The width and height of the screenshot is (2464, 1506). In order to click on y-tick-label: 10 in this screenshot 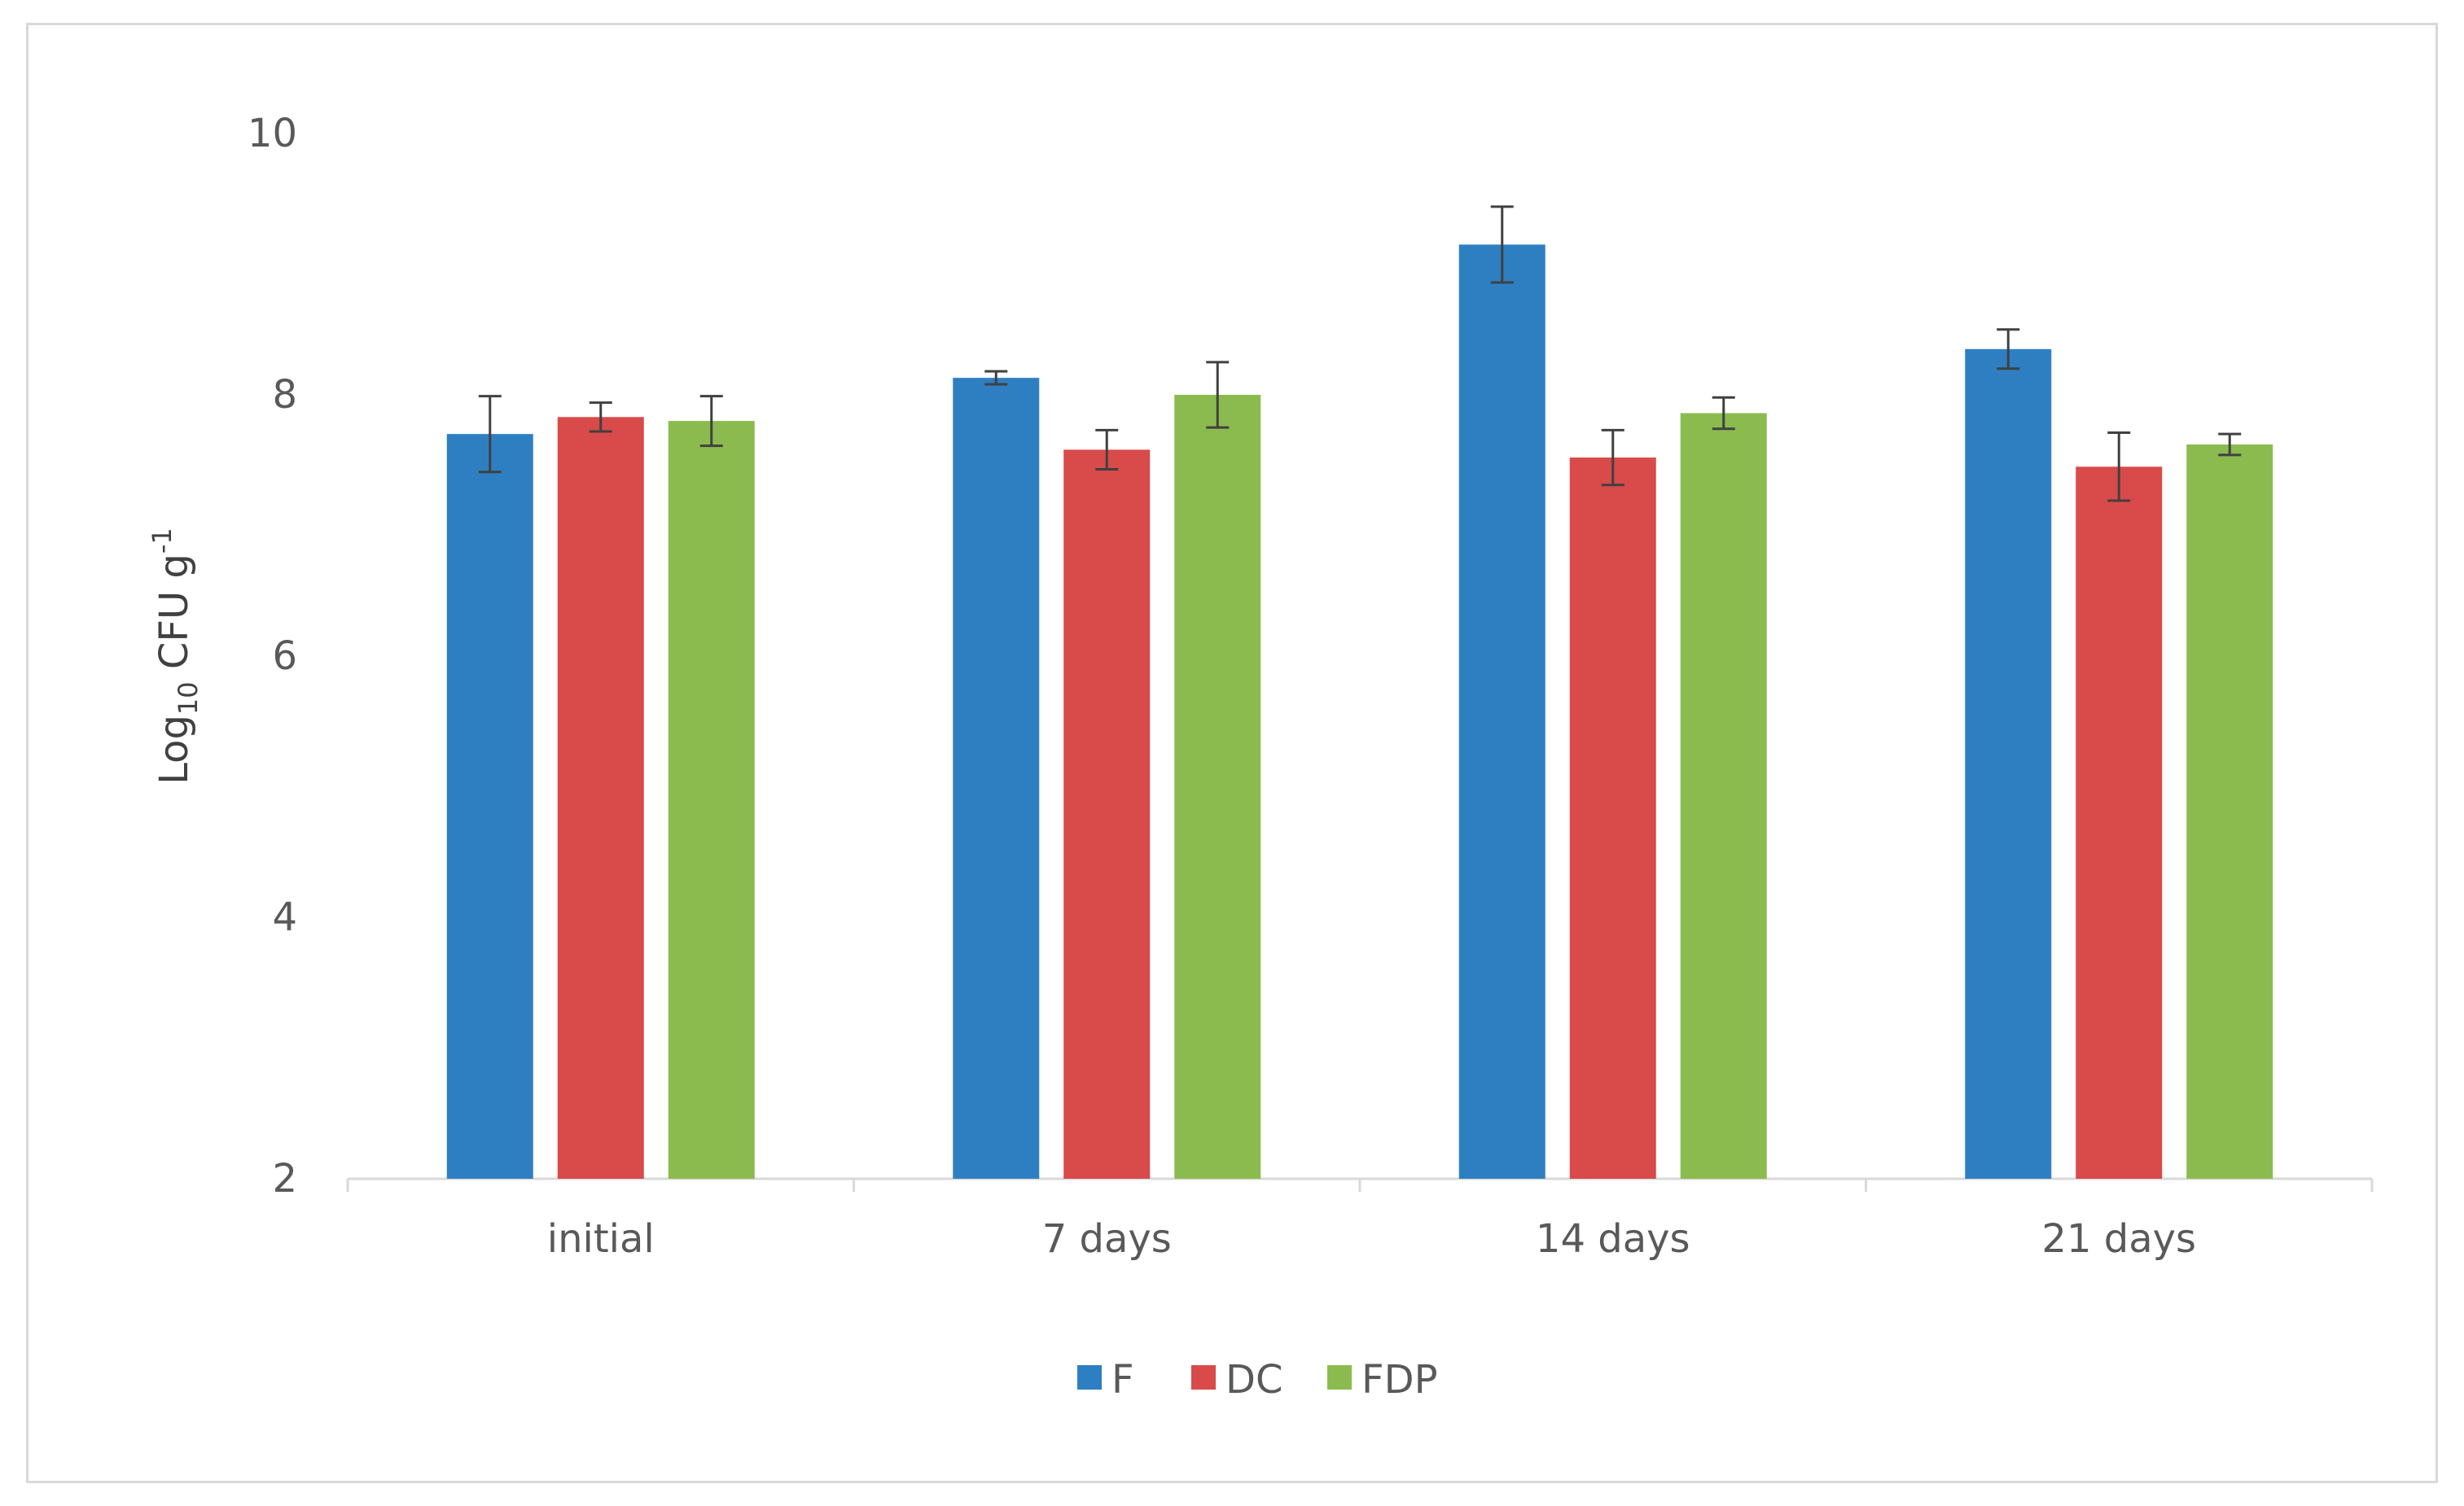, I will do `click(272, 133)`.